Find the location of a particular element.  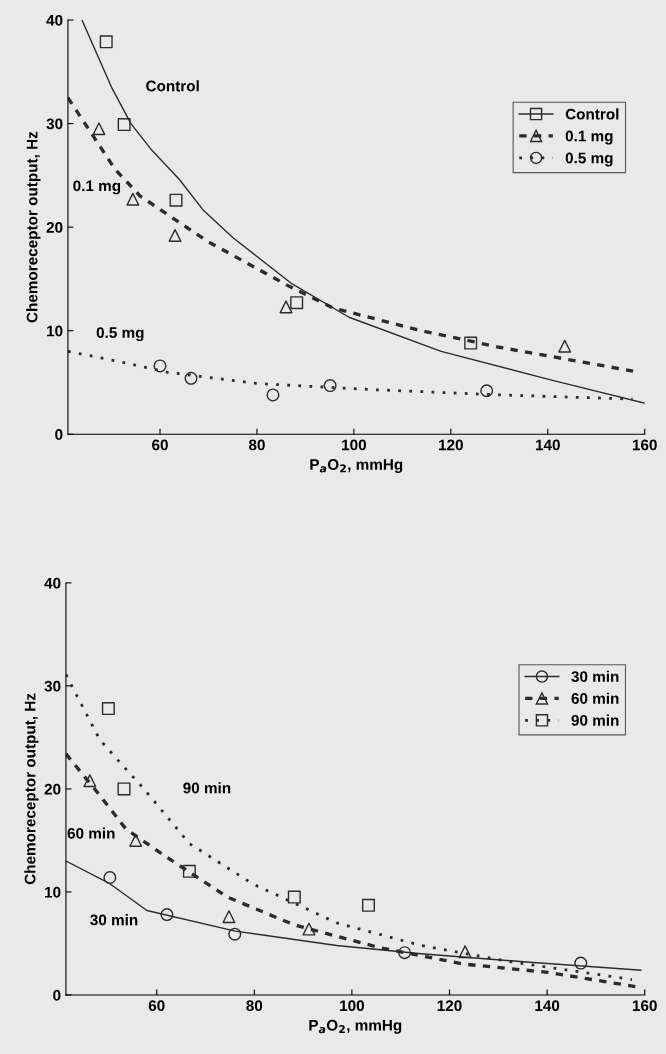

annotation: 0.1 mg is located at coordinates (97, 187).